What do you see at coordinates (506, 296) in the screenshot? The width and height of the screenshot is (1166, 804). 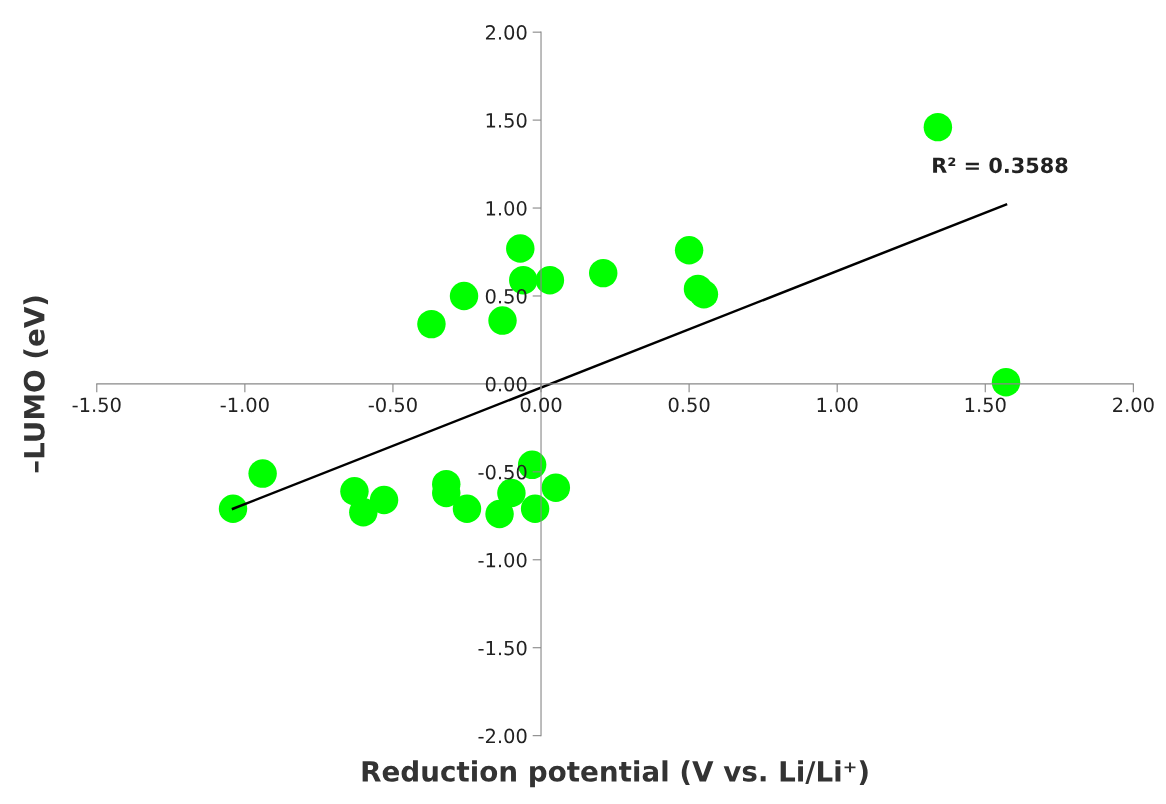 I see `y-tick-label: 0.50` at bounding box center [506, 296].